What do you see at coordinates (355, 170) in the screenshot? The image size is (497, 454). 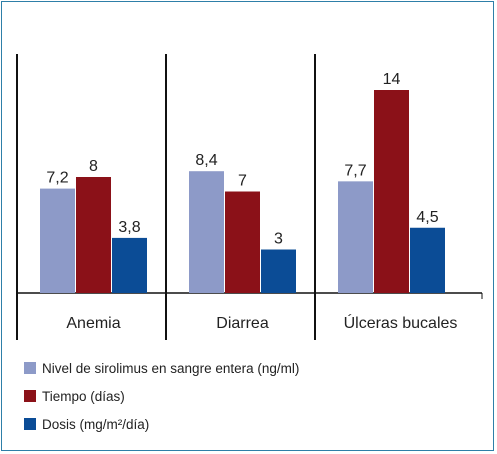 I see `data-label-2-0: 7,7` at bounding box center [355, 170].